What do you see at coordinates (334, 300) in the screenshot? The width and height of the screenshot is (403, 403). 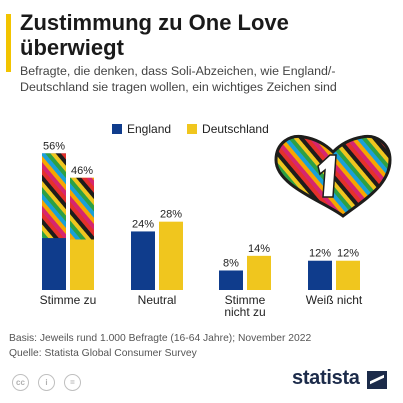 I see `category-label-3: Weiß nicht` at bounding box center [334, 300].